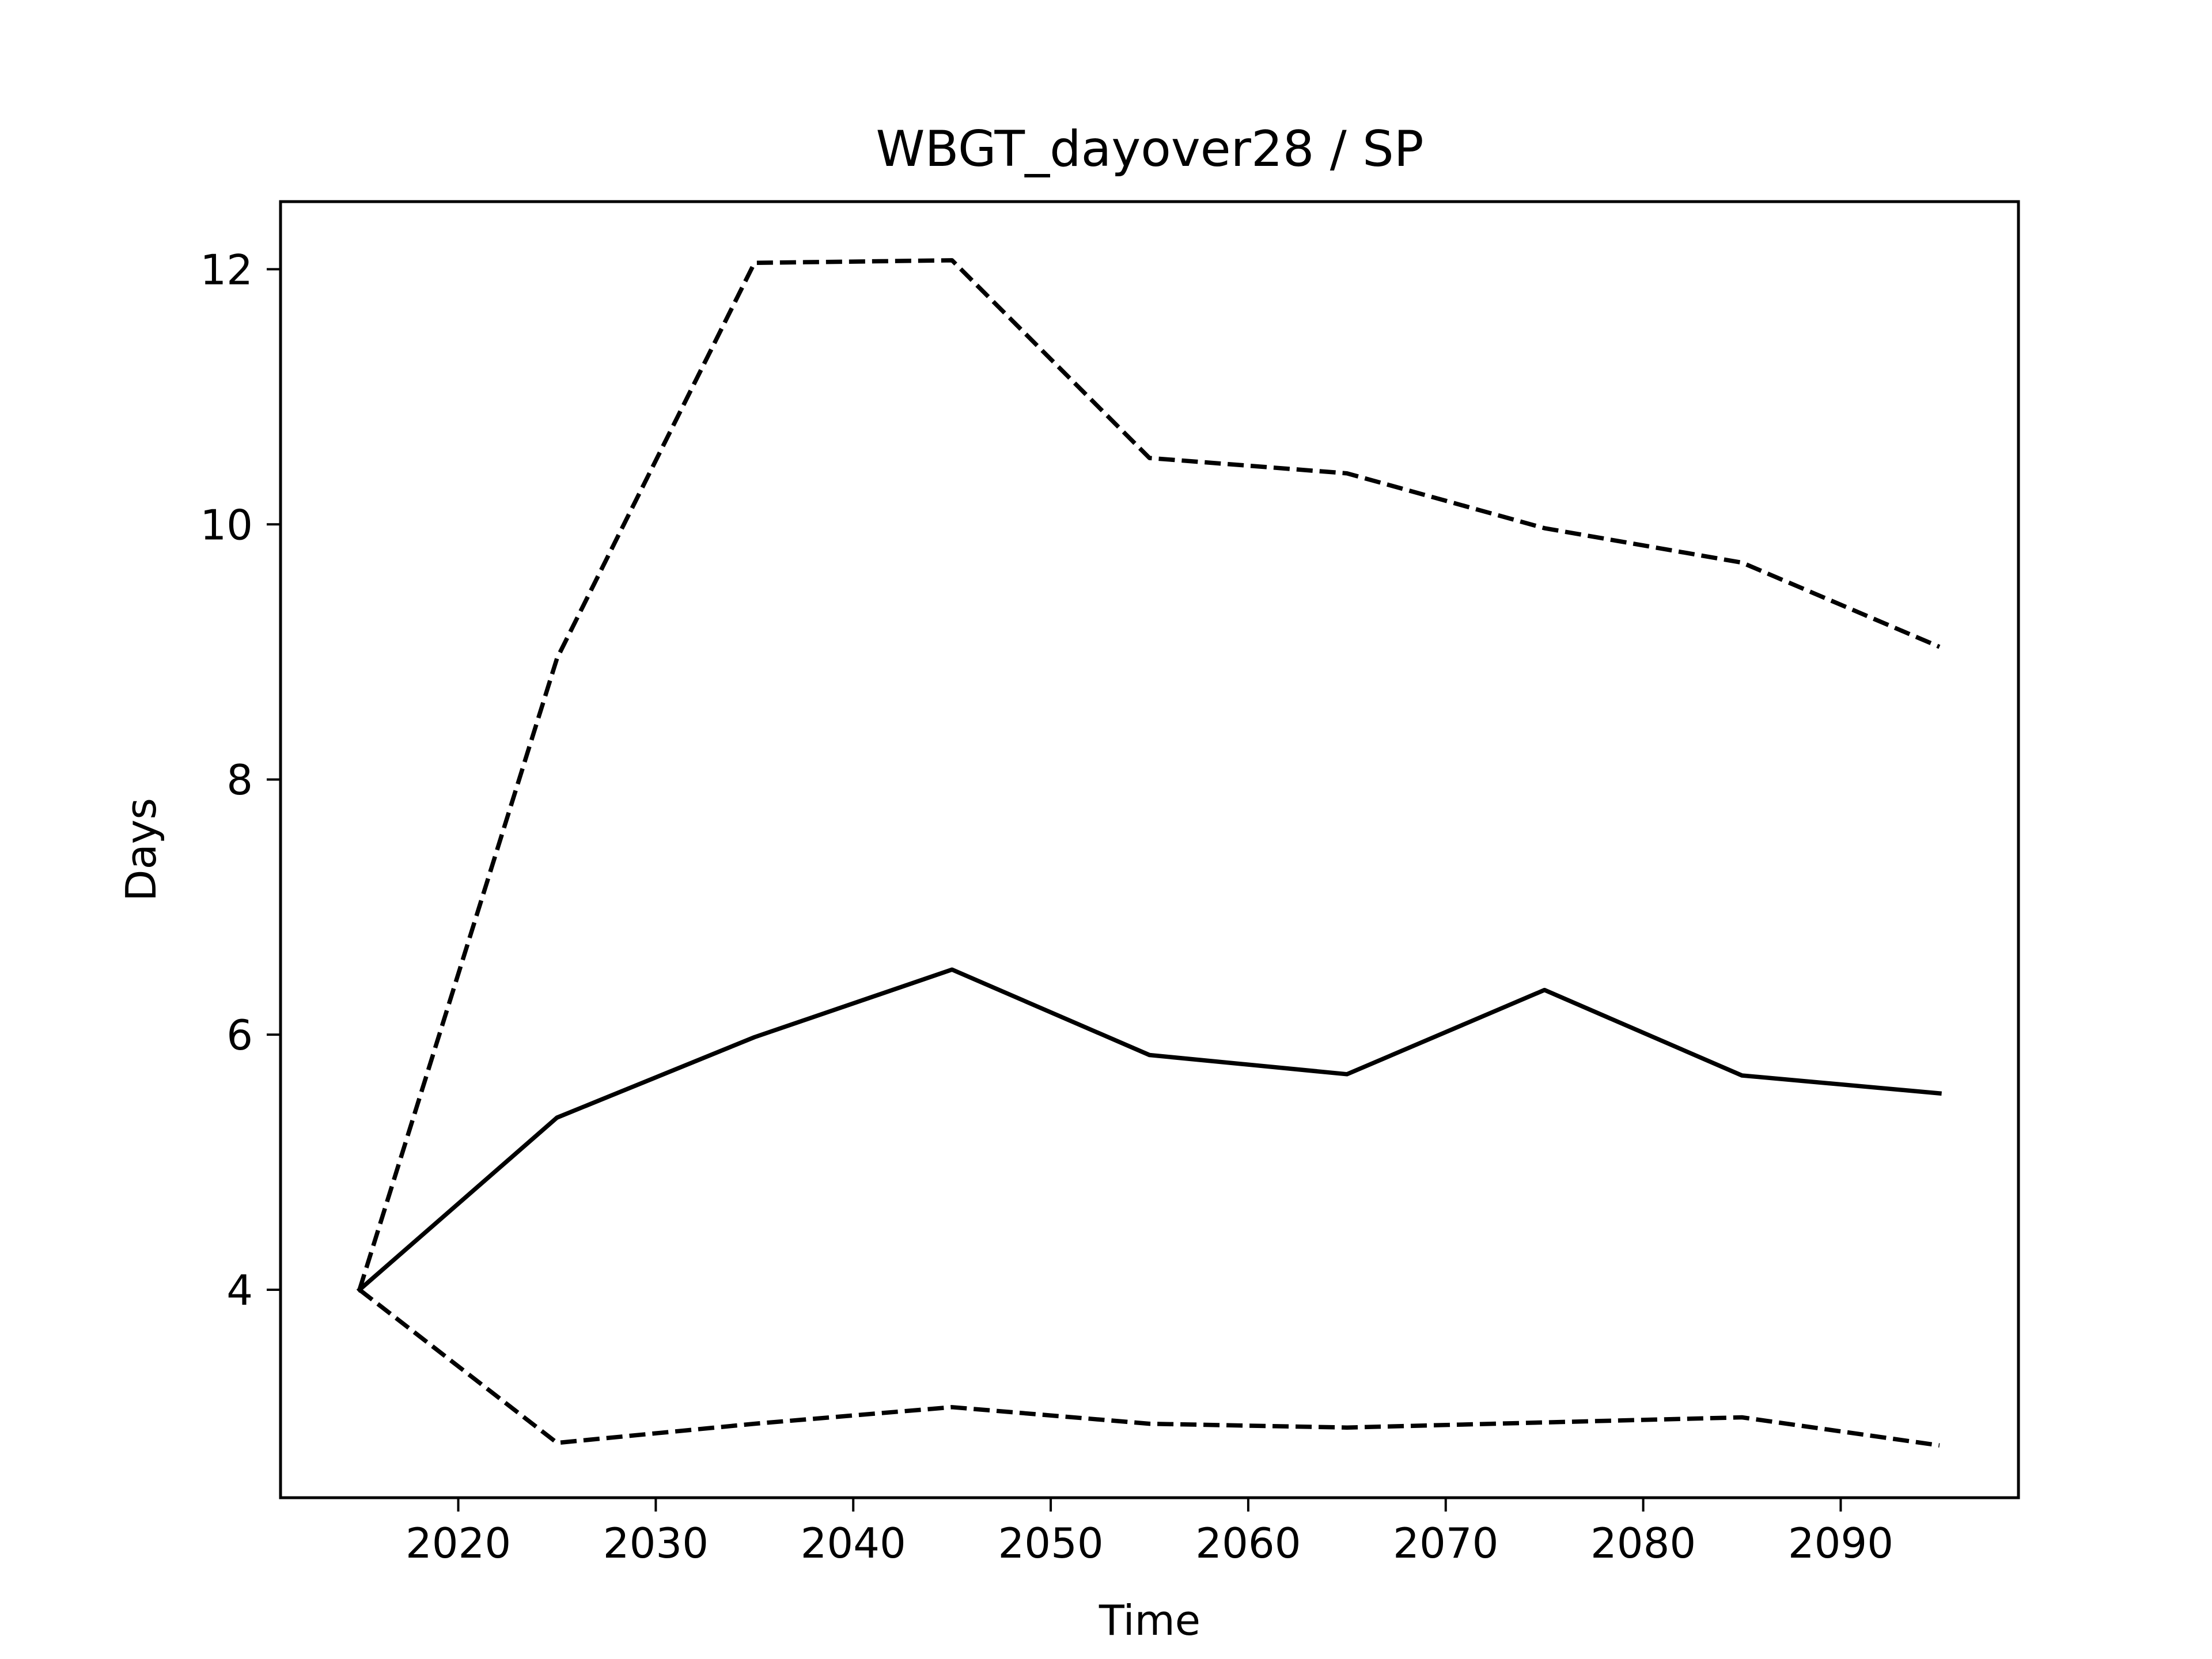 This screenshot has height=1659, width=2212. I want to click on series-2-solid, so click(1149, 1130).